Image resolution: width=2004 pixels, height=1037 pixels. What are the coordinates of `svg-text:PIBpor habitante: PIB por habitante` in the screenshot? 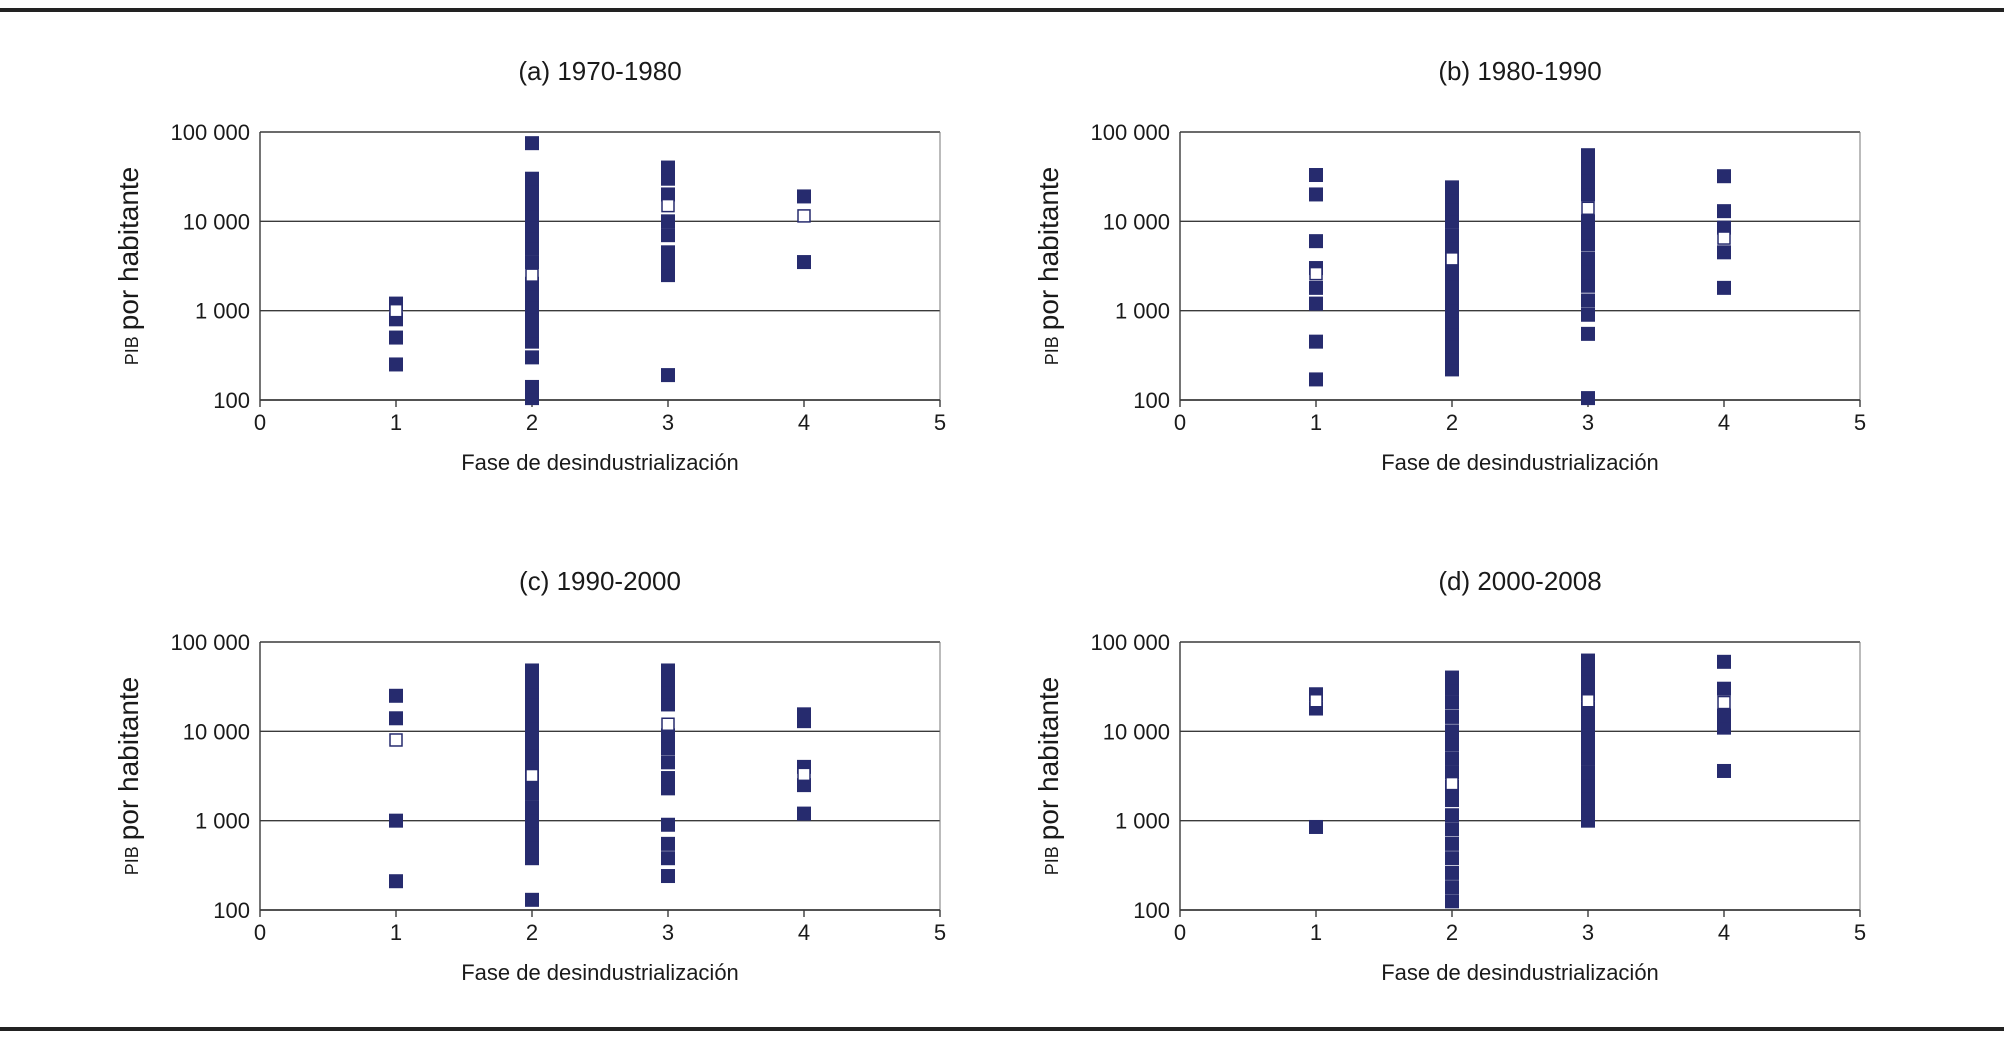 It's located at (128, 266).